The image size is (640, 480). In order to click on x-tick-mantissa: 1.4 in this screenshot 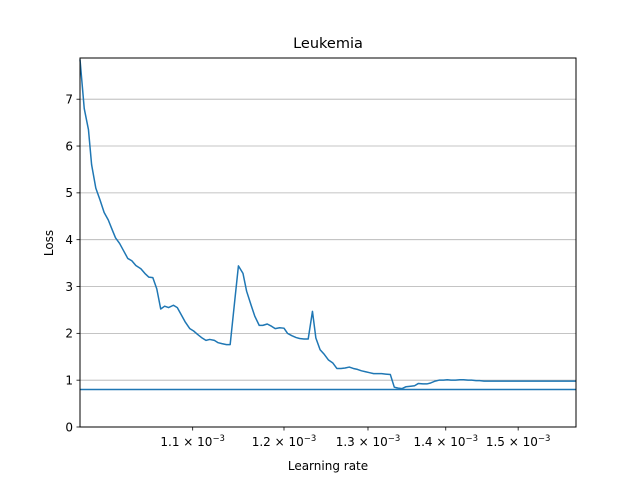, I will do `click(422, 442)`.